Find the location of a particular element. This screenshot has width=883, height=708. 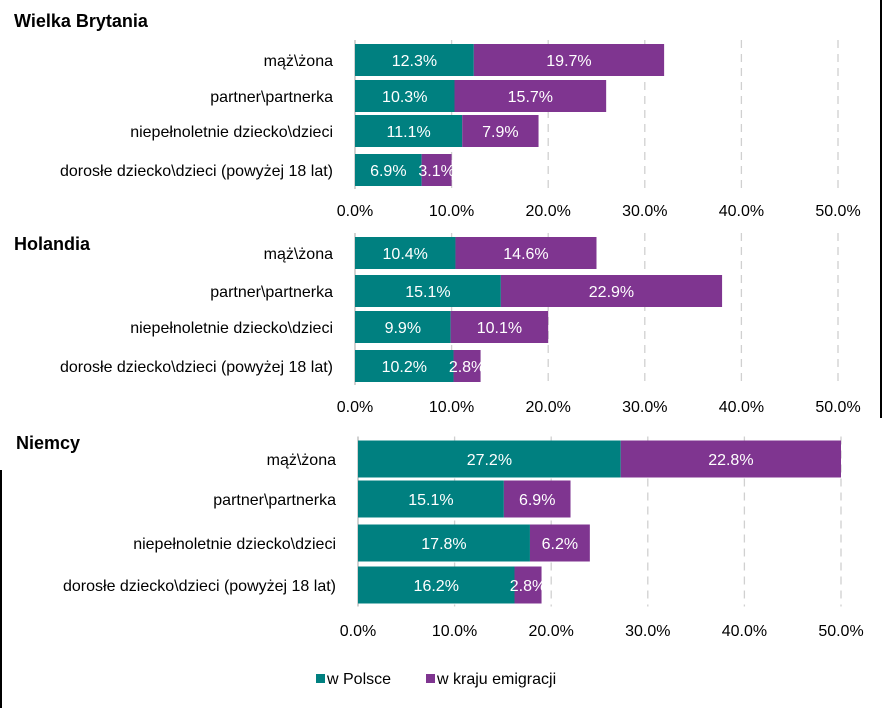

data-label: 7.9% is located at coordinates (500, 132).